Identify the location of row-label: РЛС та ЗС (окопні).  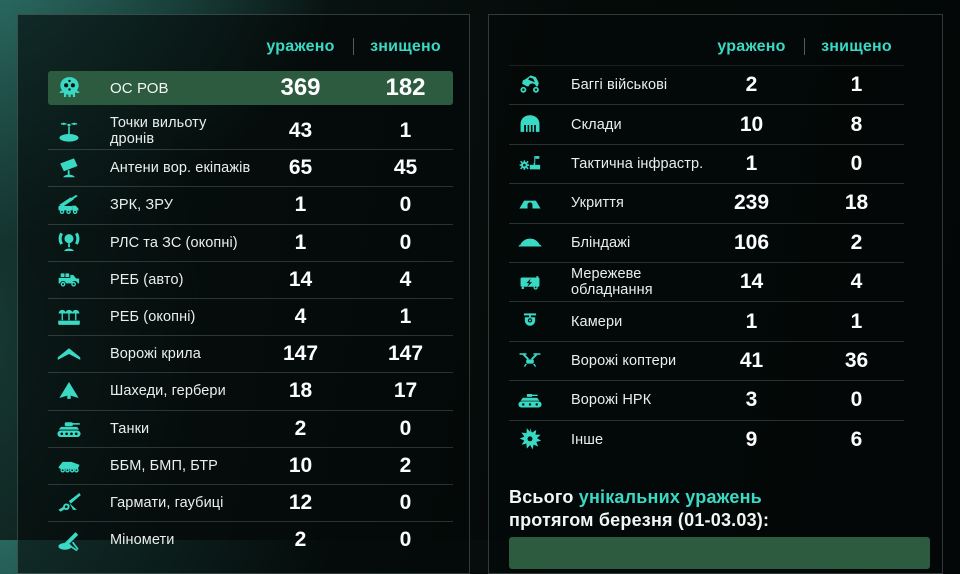
(174, 242).